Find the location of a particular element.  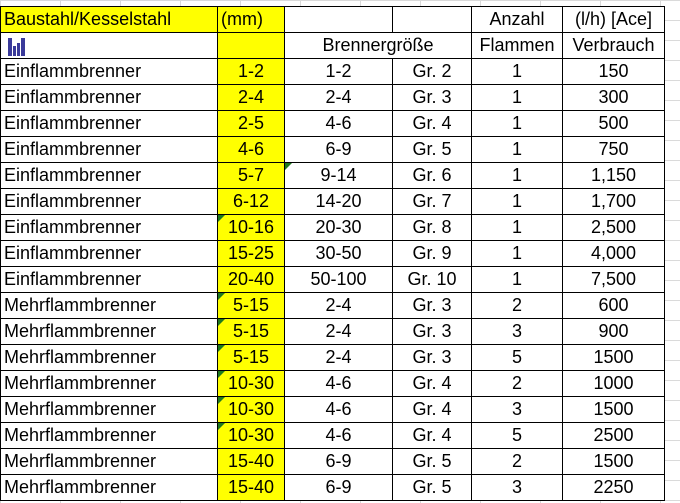

burner-size-cell: 1-2 is located at coordinates (338, 71).